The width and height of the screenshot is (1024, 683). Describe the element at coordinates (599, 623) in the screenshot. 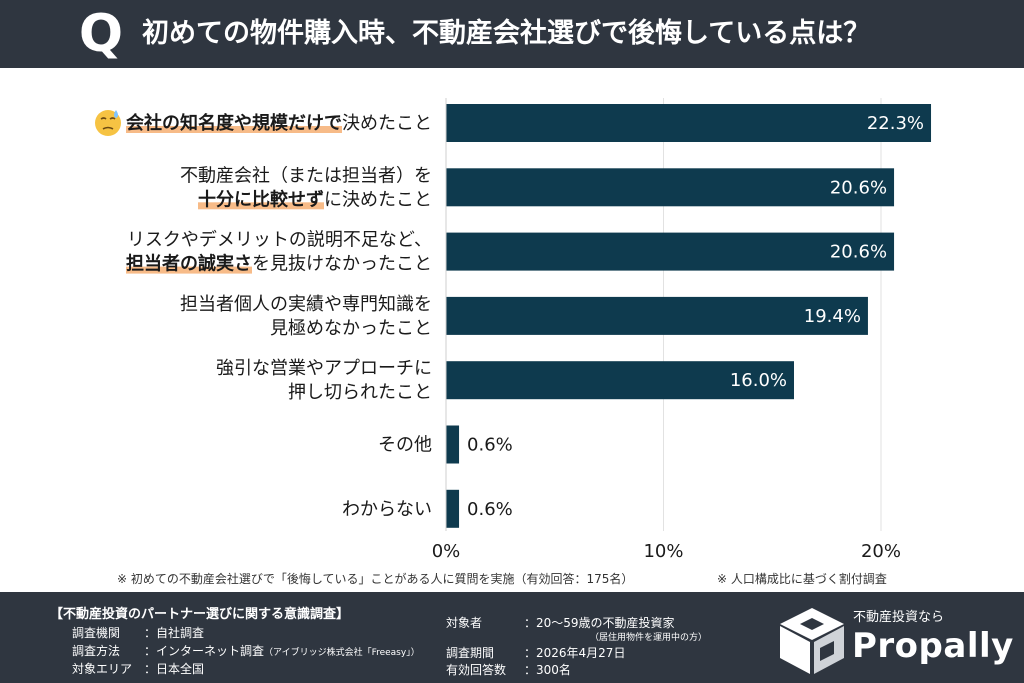

I see `survey-target-value: ：20～59歳の不動産投資家` at that location.